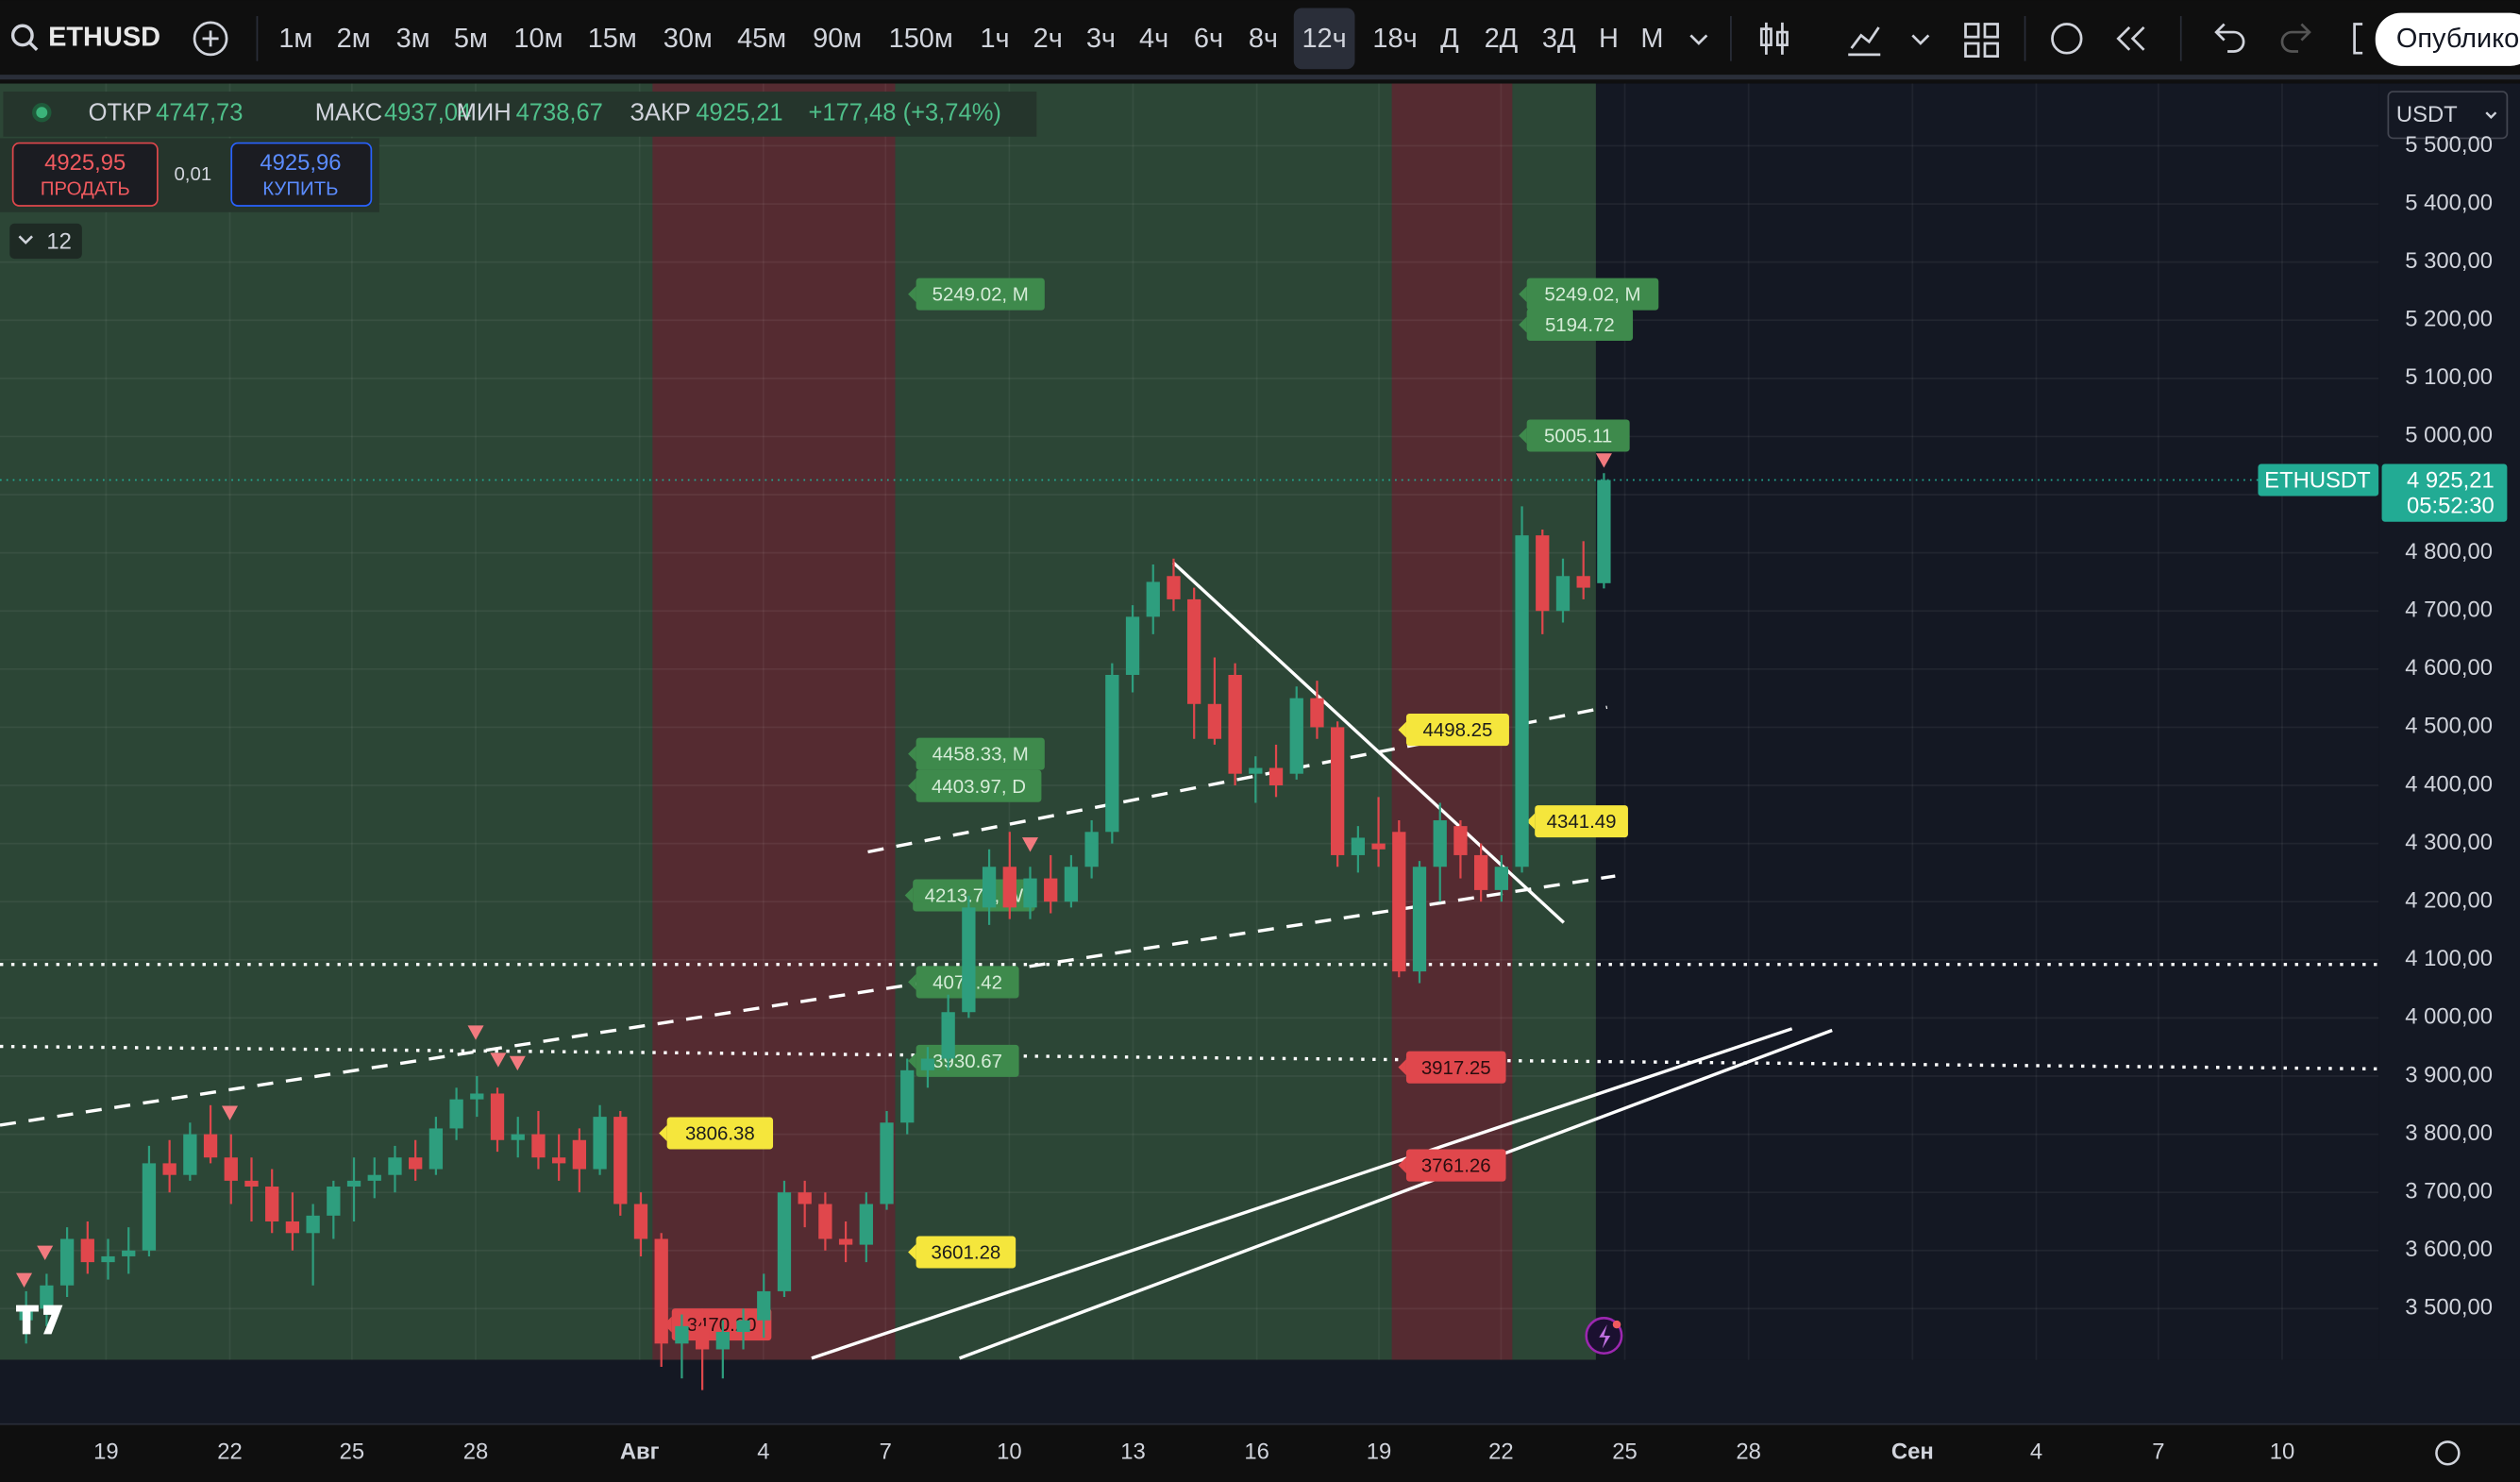 This screenshot has height=1482, width=2520. I want to click on compare-button, so click(210, 39).